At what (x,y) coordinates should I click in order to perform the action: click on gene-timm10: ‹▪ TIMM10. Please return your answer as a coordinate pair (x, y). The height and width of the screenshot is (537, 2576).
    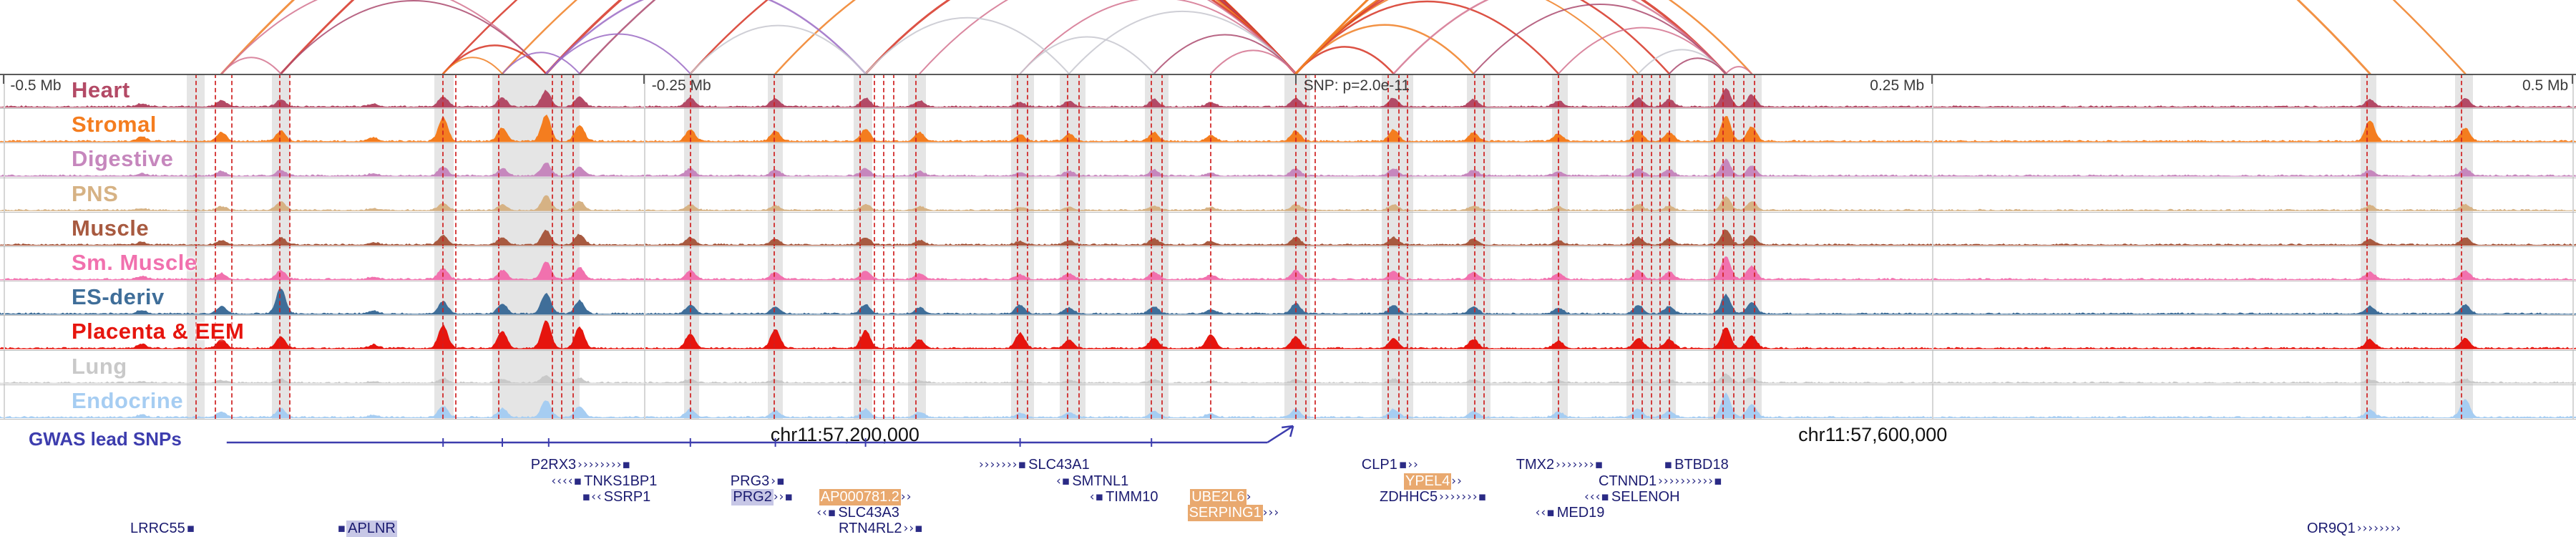
    Looking at the image, I should click on (1125, 497).